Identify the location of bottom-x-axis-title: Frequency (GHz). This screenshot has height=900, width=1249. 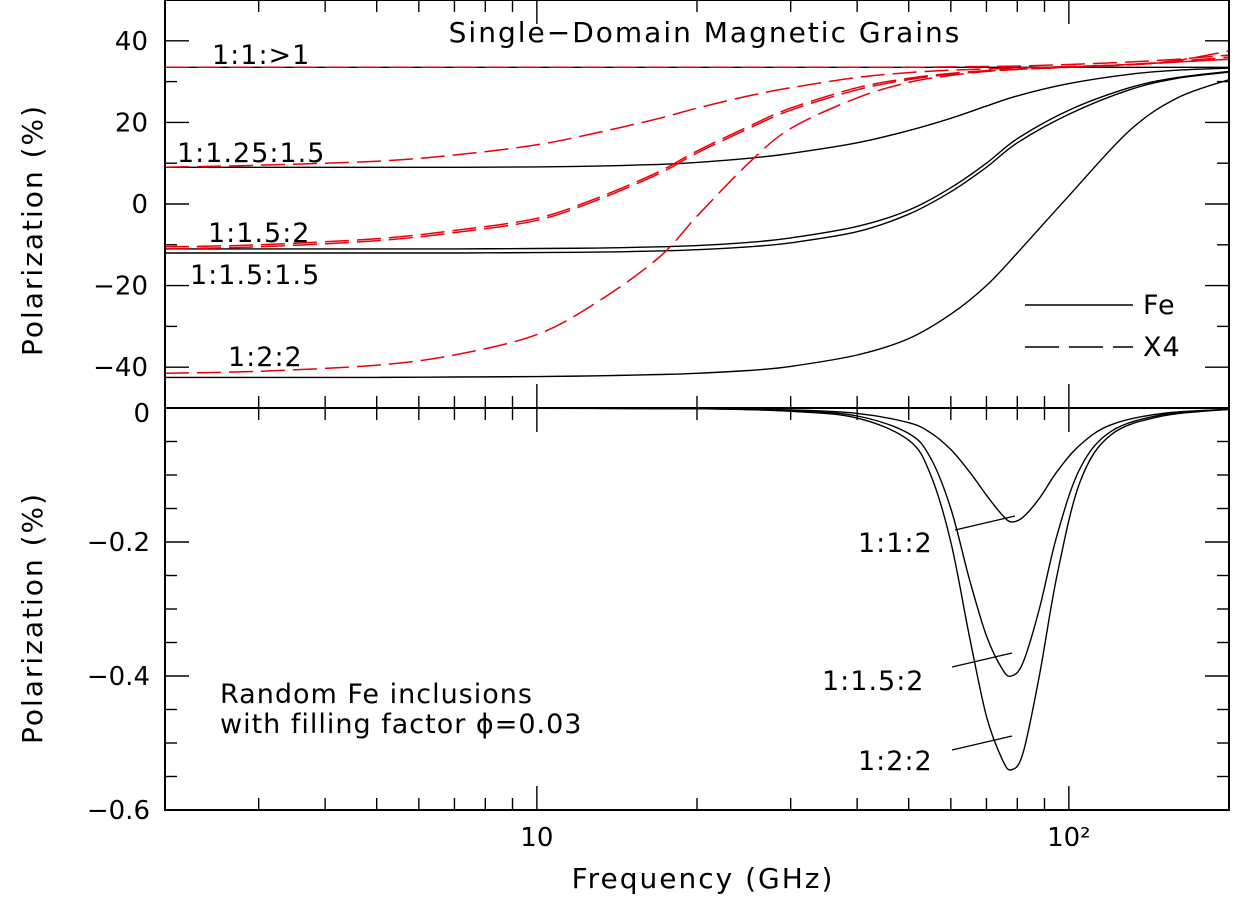
(703, 878).